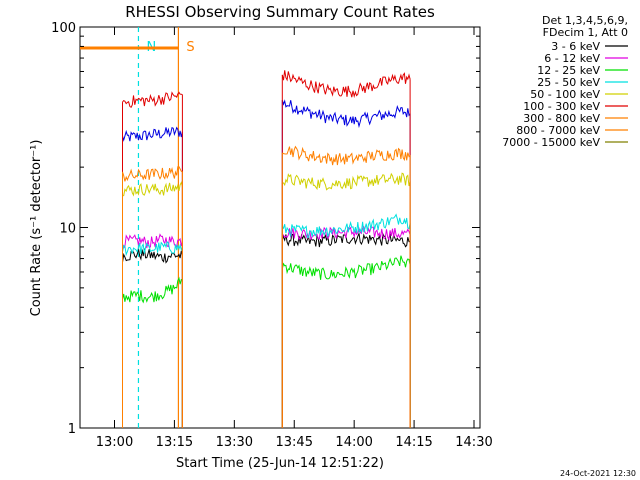 This screenshot has height=480, width=640. What do you see at coordinates (67, 229) in the screenshot?
I see `y-tick-label: 10` at bounding box center [67, 229].